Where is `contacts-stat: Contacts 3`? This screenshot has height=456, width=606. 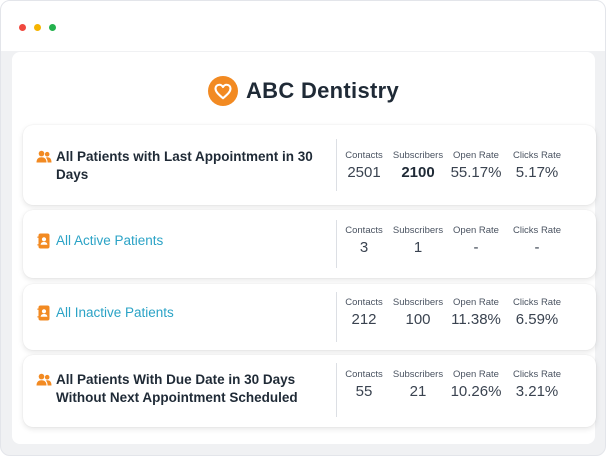
contacts-stat: Contacts 3 is located at coordinates (364, 240).